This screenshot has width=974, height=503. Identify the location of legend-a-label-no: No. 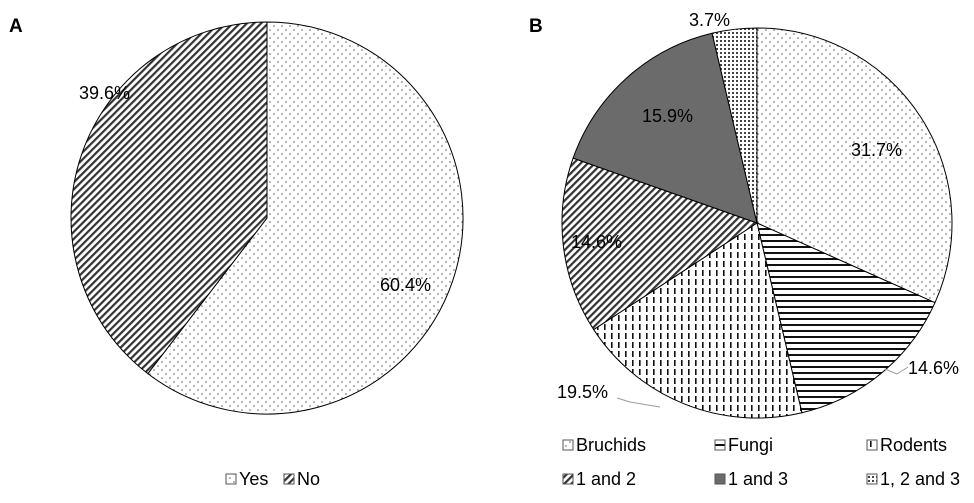
(308, 479).